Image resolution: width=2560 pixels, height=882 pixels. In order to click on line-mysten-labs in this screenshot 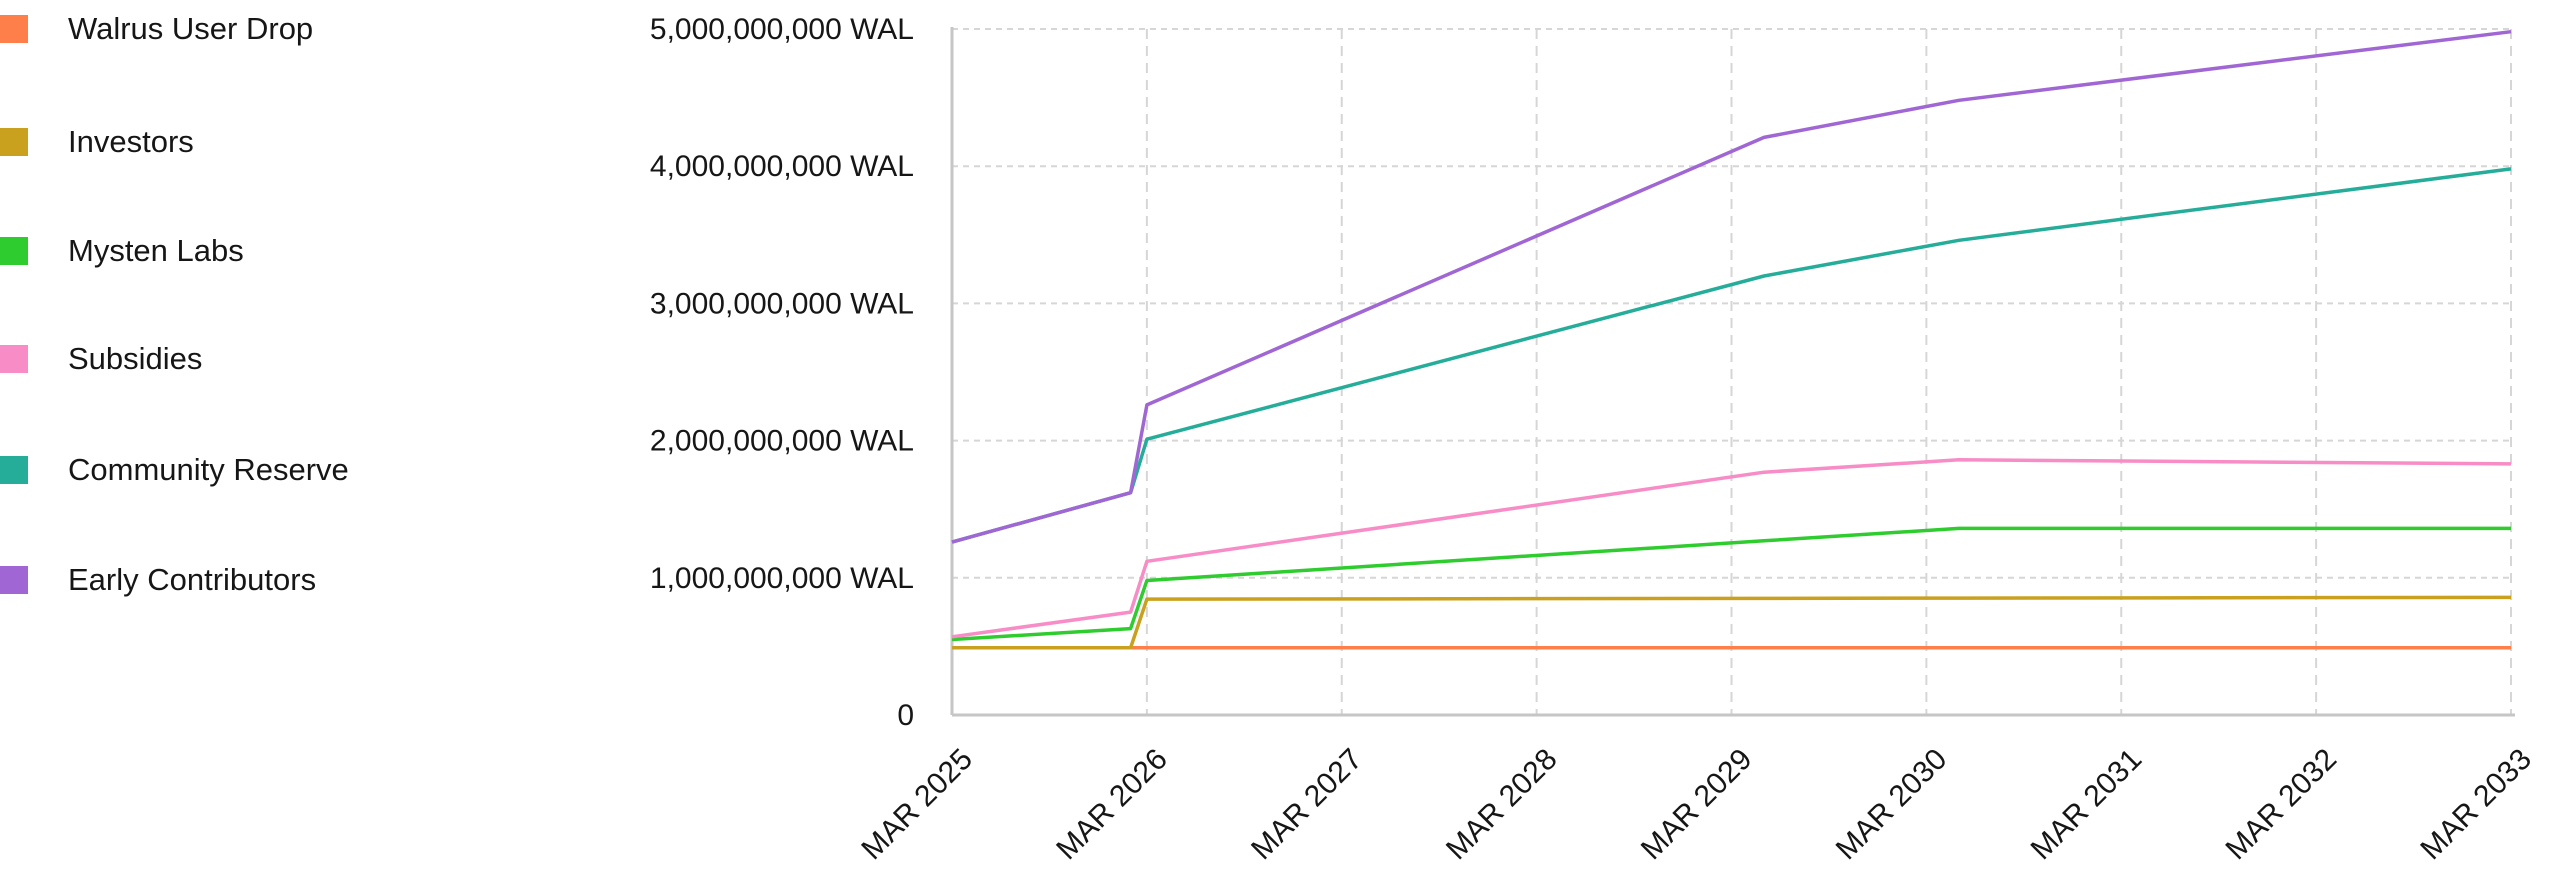, I will do `click(1731, 584)`.